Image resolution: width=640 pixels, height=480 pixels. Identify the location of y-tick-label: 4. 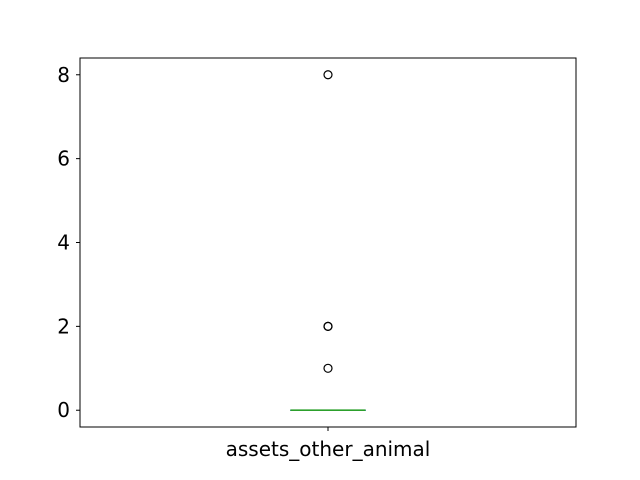
(63, 243).